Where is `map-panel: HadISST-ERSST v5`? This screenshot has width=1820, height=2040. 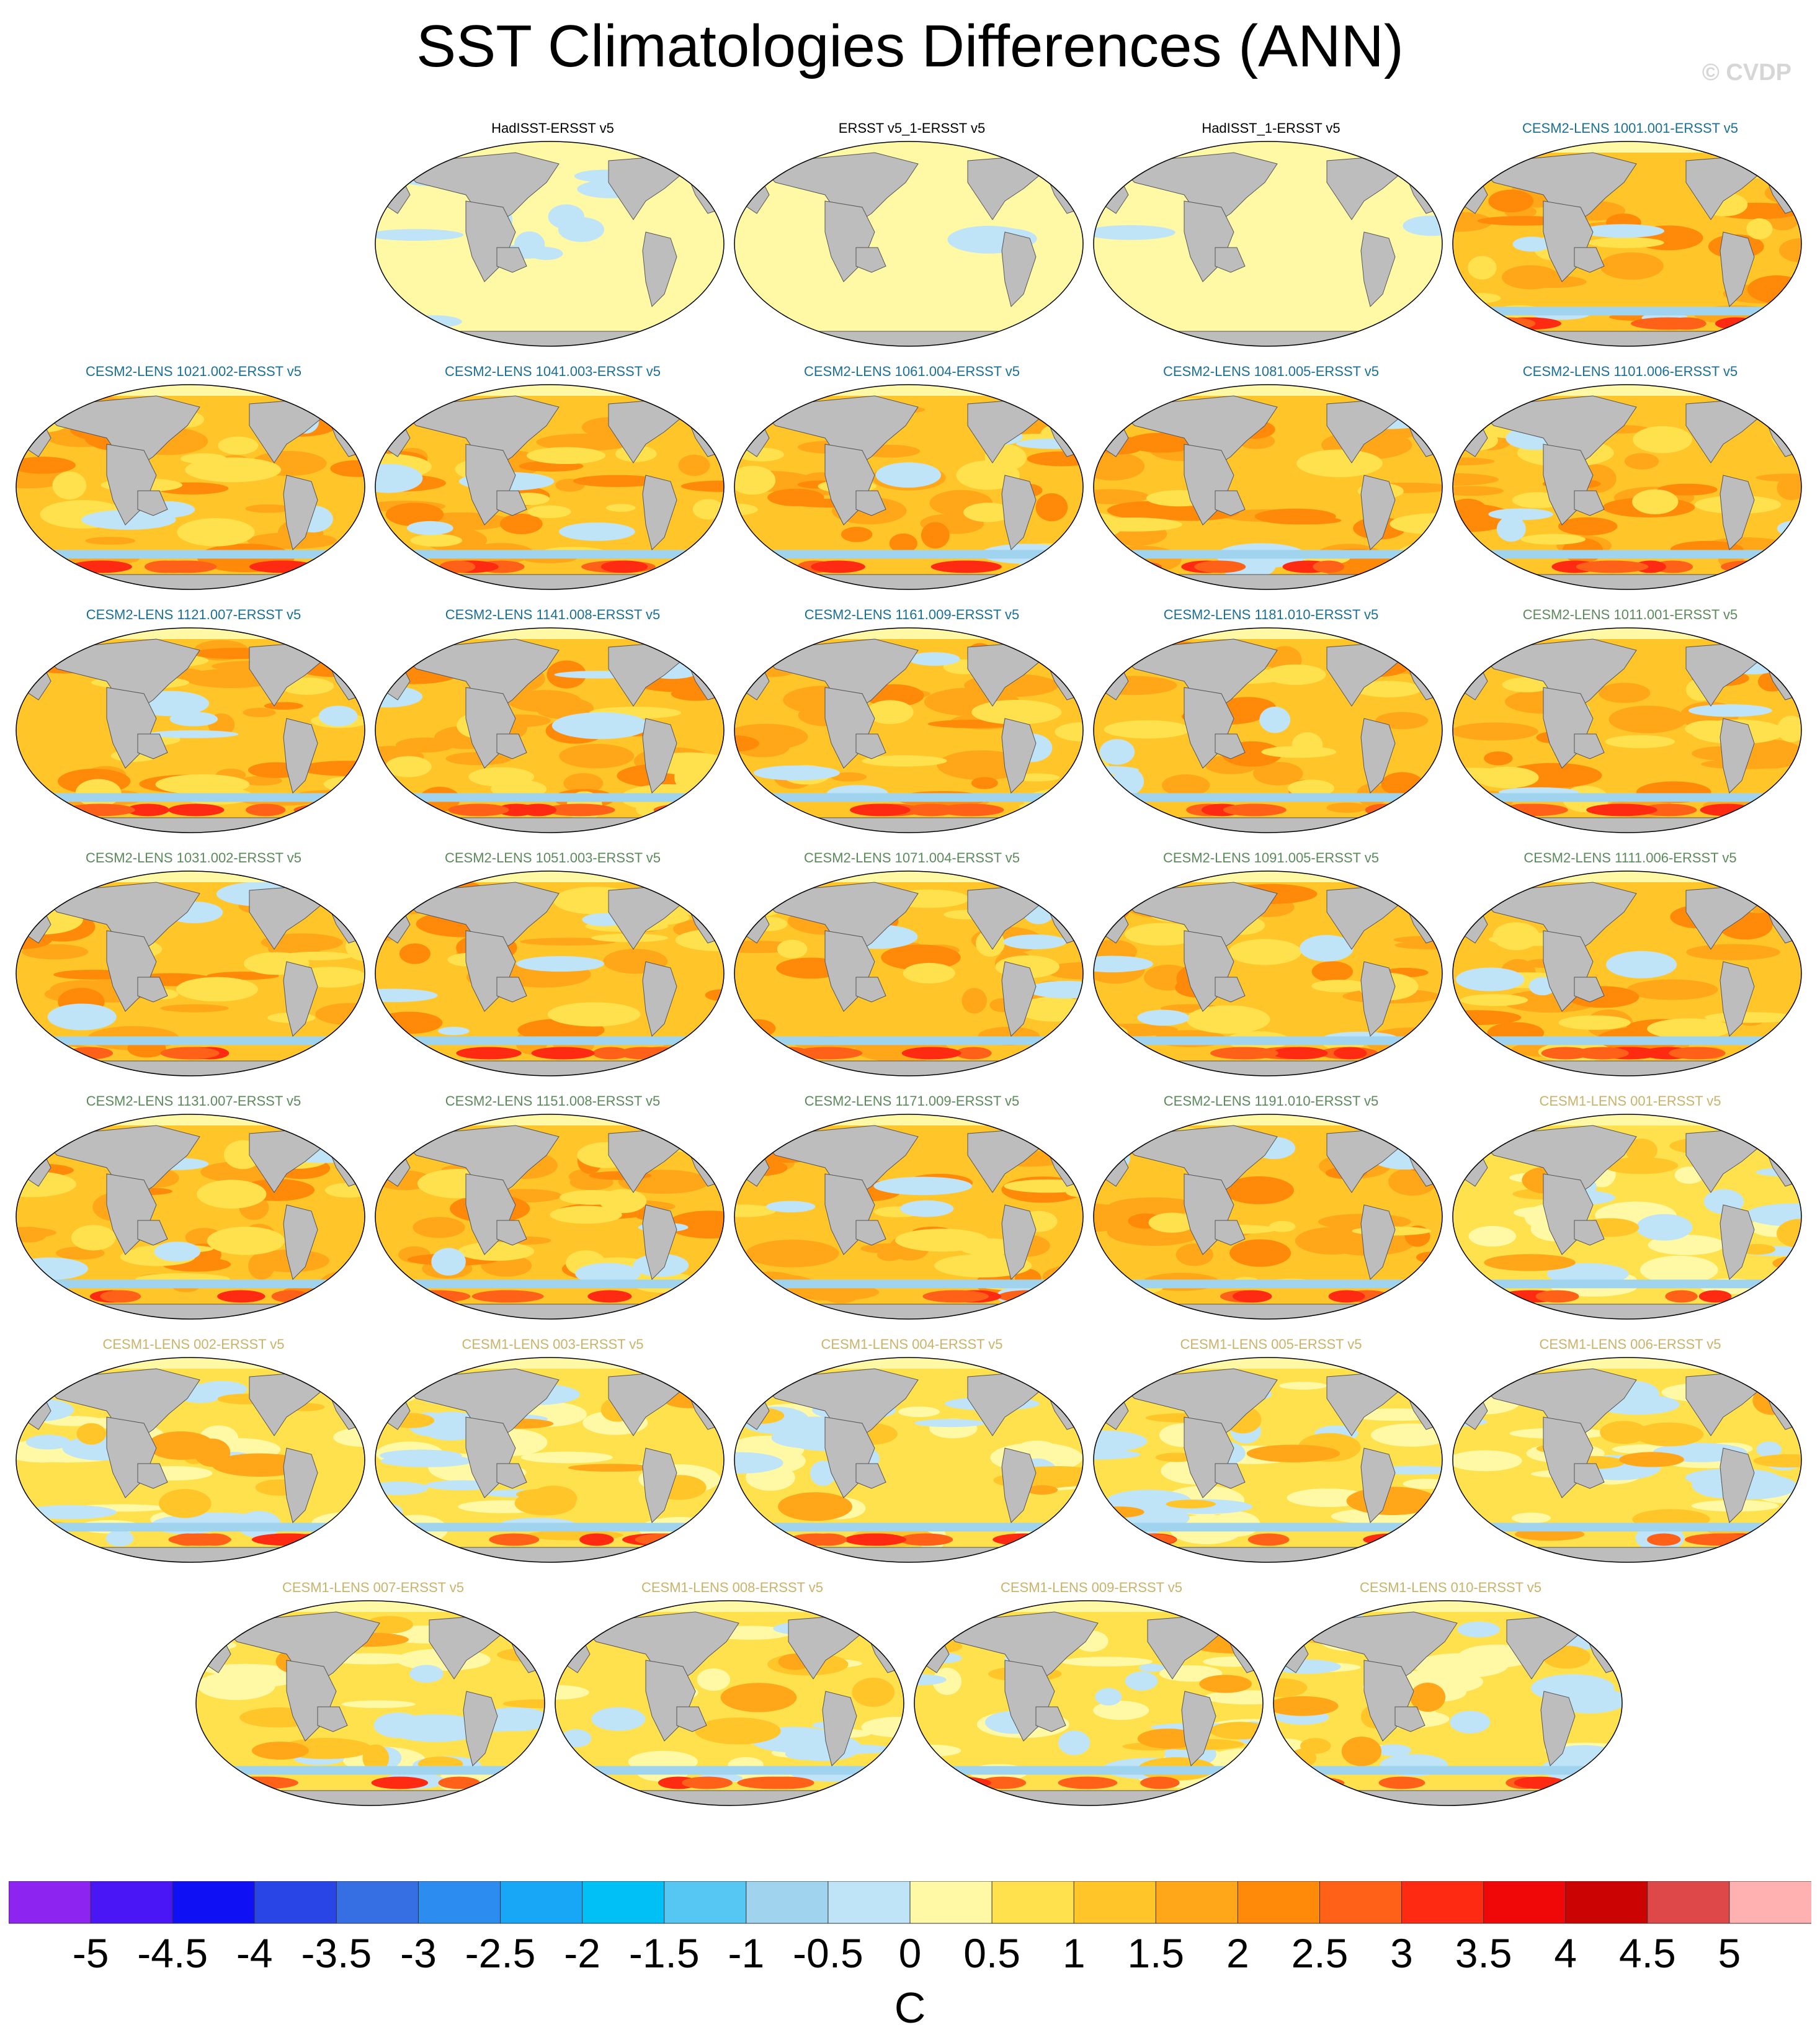 map-panel: HadISST-ERSST v5 is located at coordinates (553, 244).